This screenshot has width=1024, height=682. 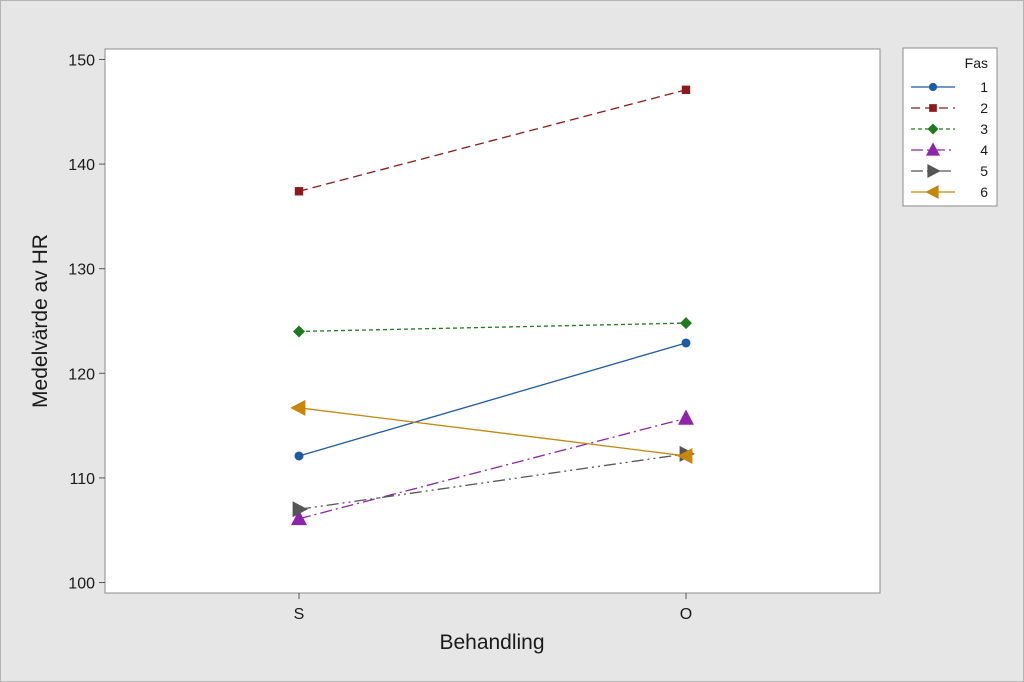 I want to click on legend: Fas 1 2 3 4 5 6, so click(x=950, y=127).